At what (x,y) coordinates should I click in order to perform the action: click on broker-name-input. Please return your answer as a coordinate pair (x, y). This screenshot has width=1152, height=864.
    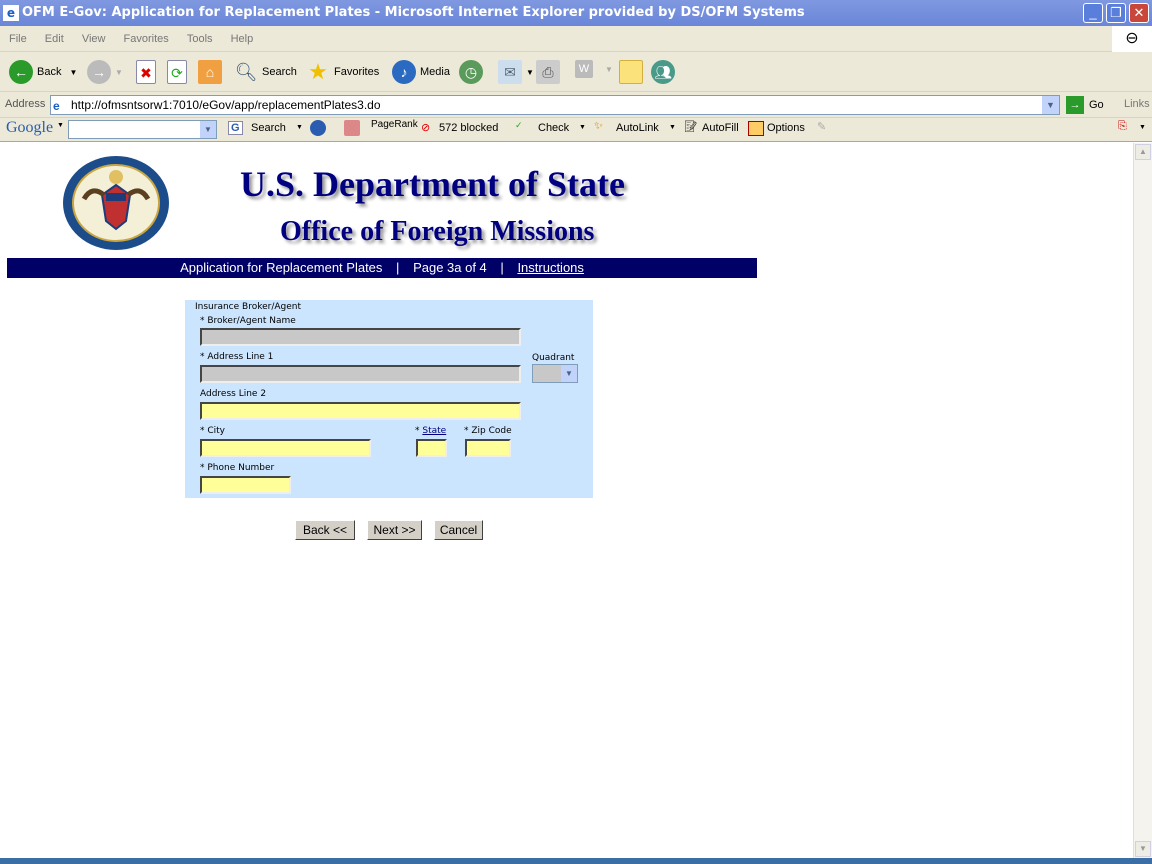
    Looking at the image, I should click on (360, 337).